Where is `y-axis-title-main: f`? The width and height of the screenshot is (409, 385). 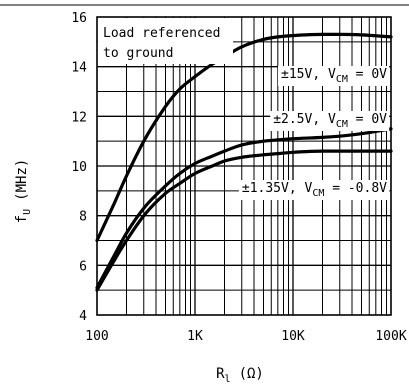
y-axis-title-main: f is located at coordinates (22, 219).